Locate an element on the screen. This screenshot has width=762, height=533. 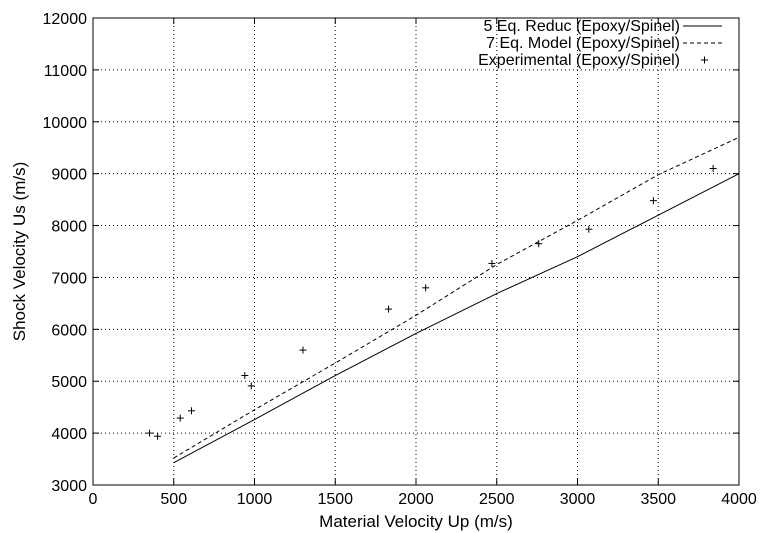
y-tick-label: 3000 is located at coordinates (69, 486).